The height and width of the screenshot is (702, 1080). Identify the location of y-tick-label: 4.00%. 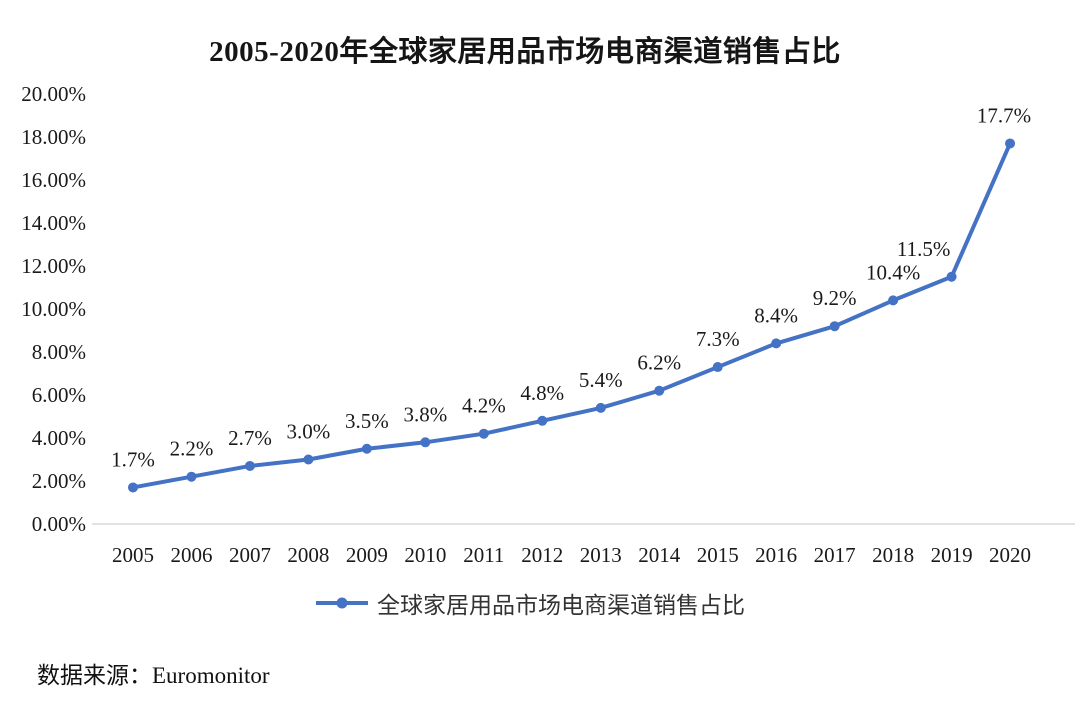
(59, 438).